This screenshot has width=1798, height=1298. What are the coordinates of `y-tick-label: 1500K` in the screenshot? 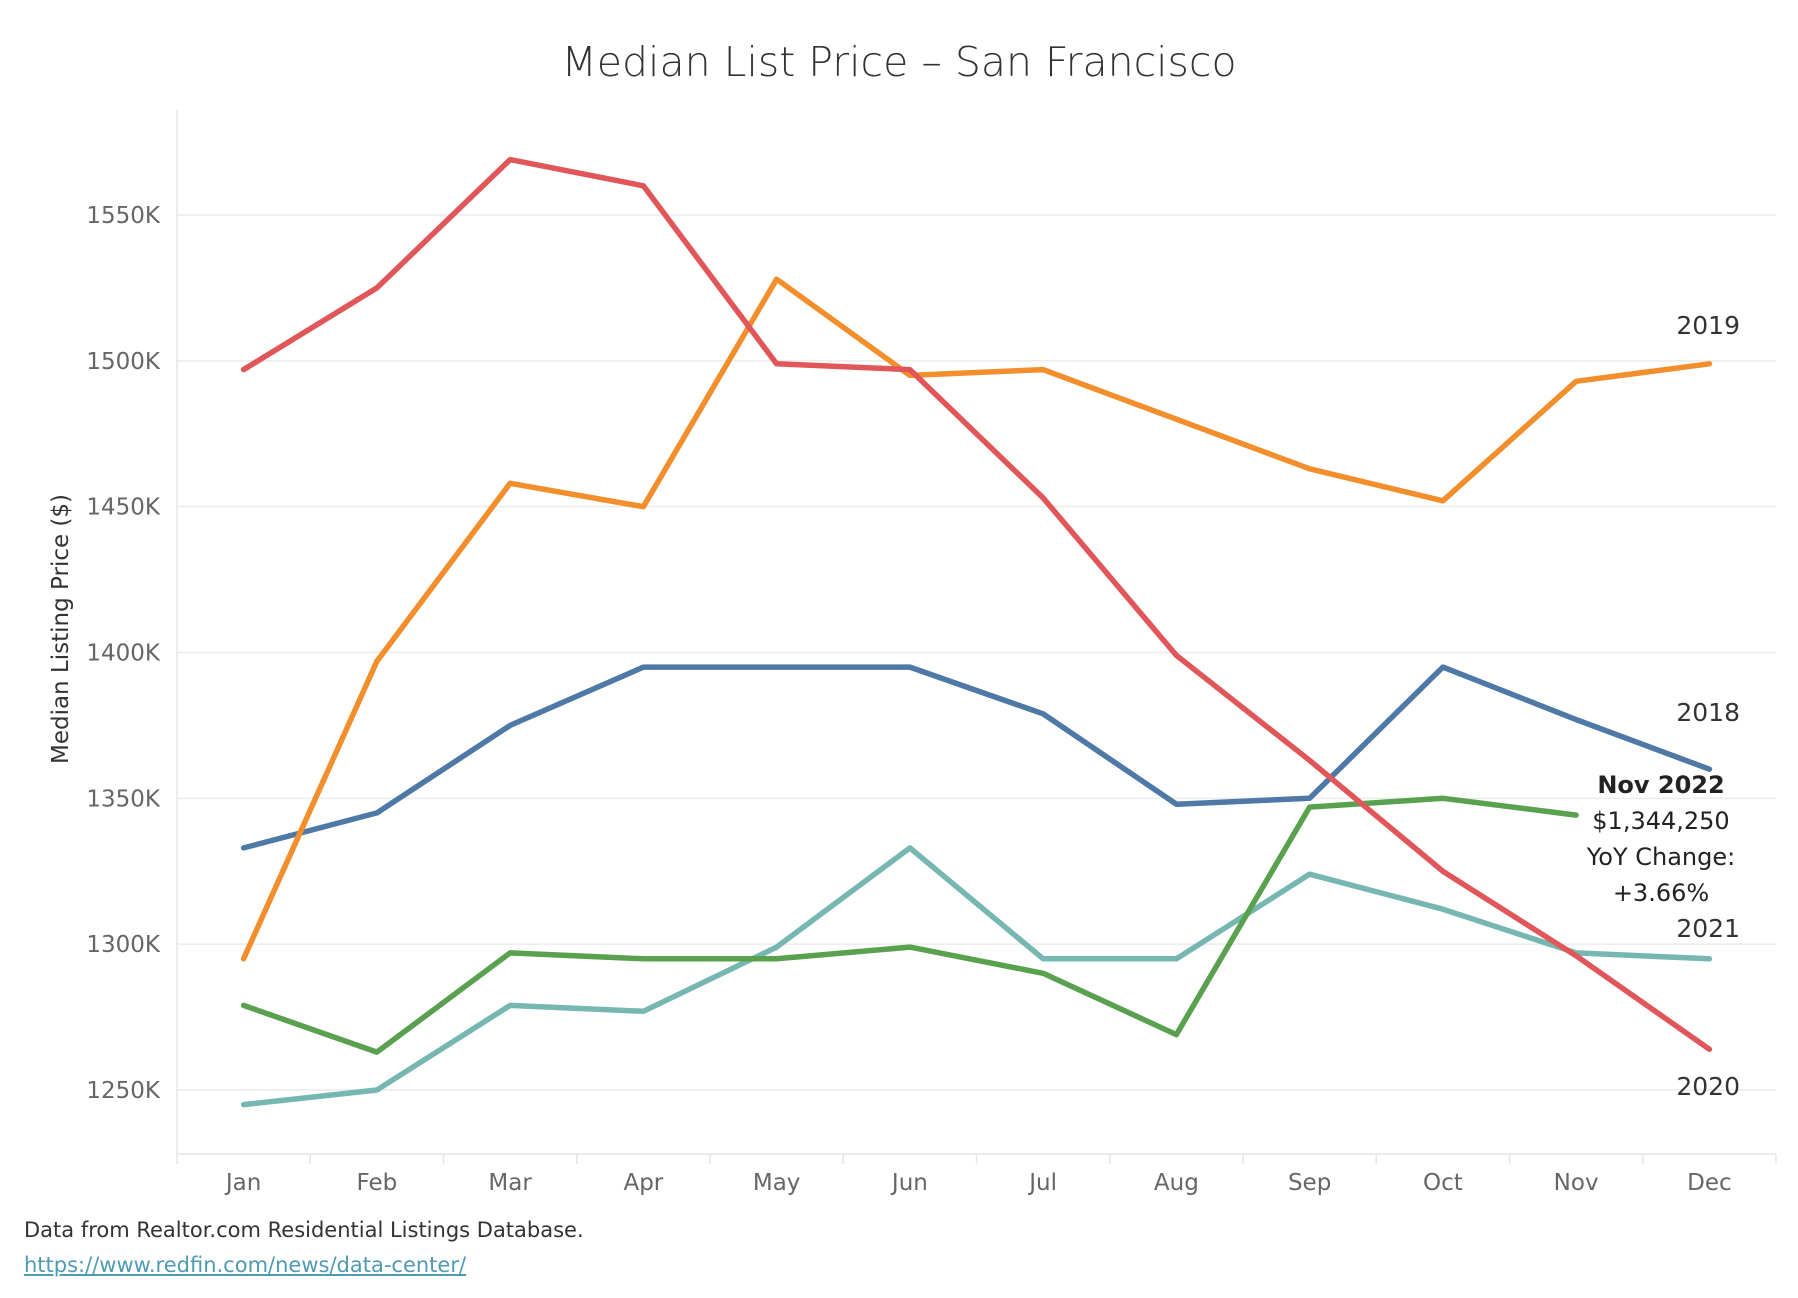 It's located at (123, 362).